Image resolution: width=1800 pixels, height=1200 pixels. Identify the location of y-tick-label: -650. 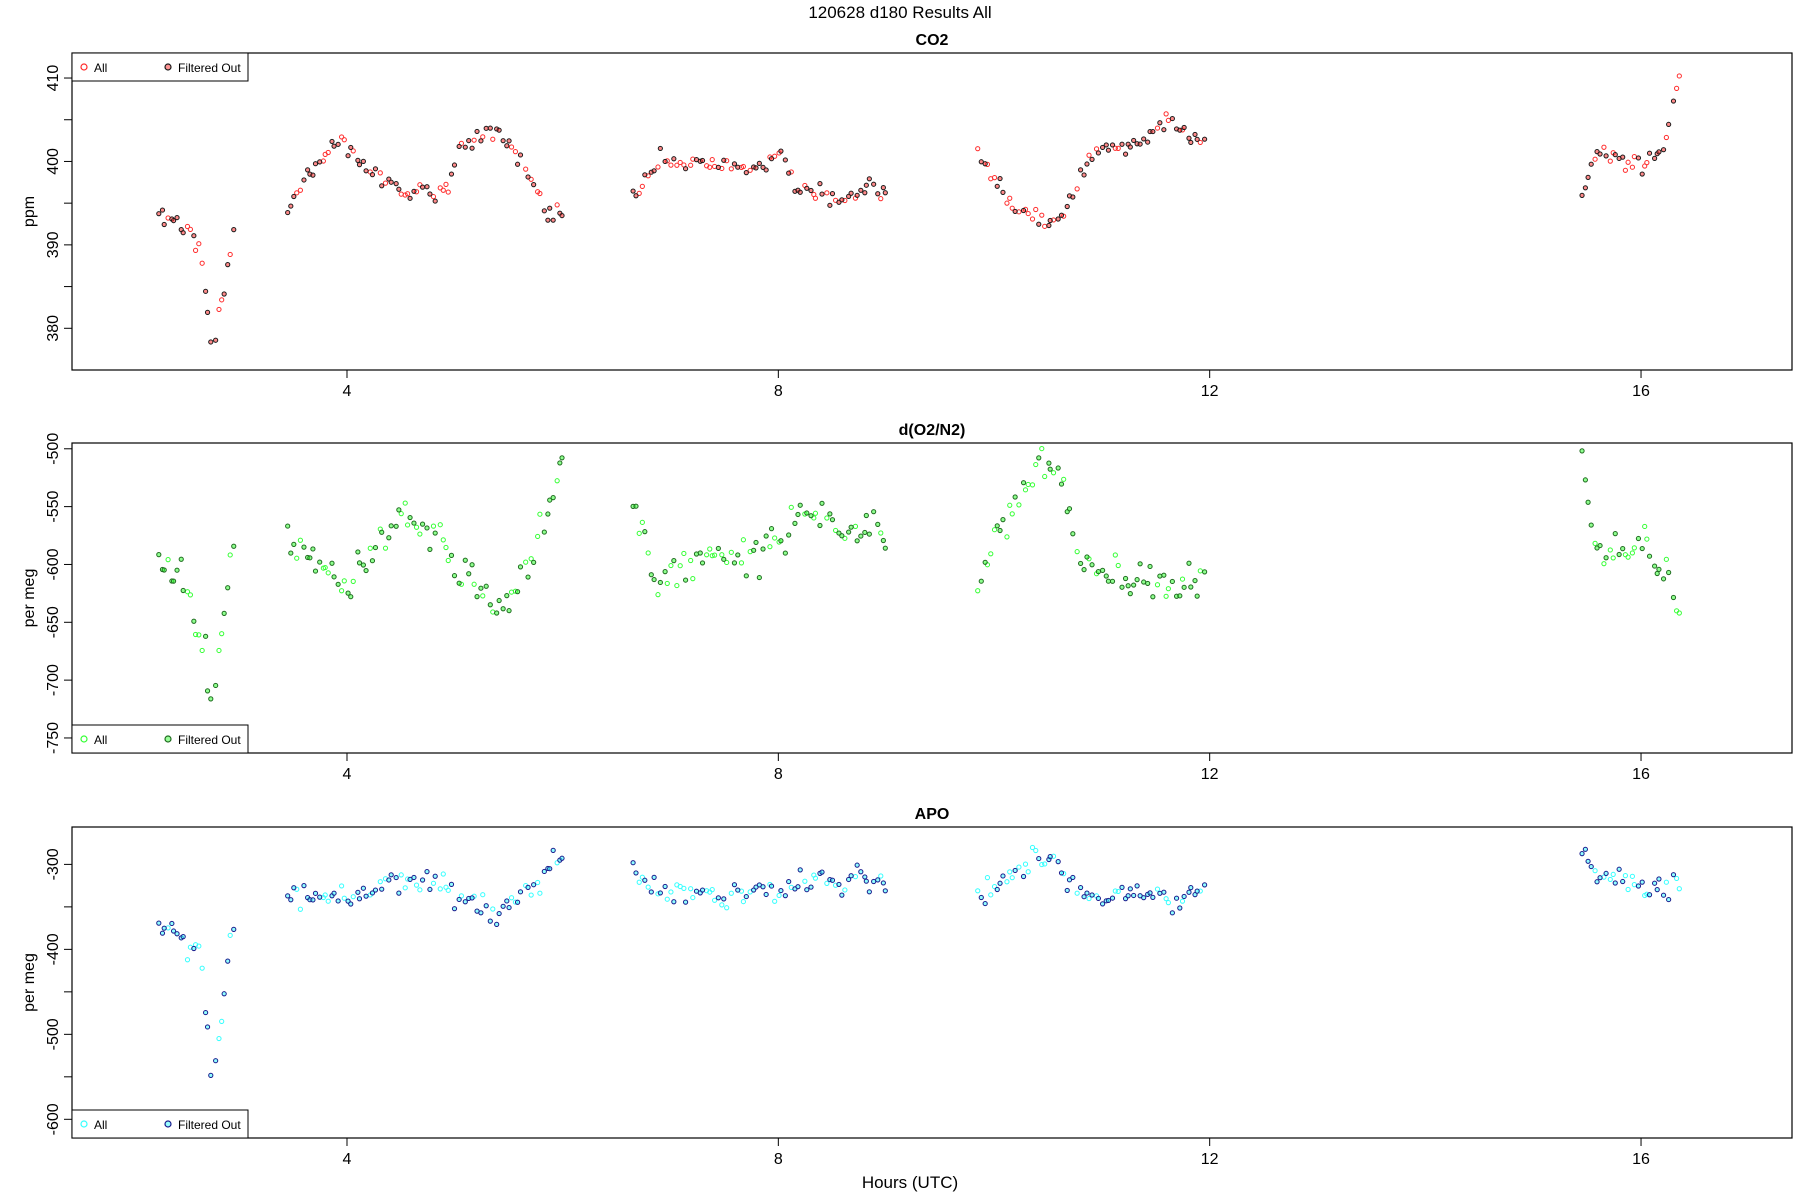
(53, 622).